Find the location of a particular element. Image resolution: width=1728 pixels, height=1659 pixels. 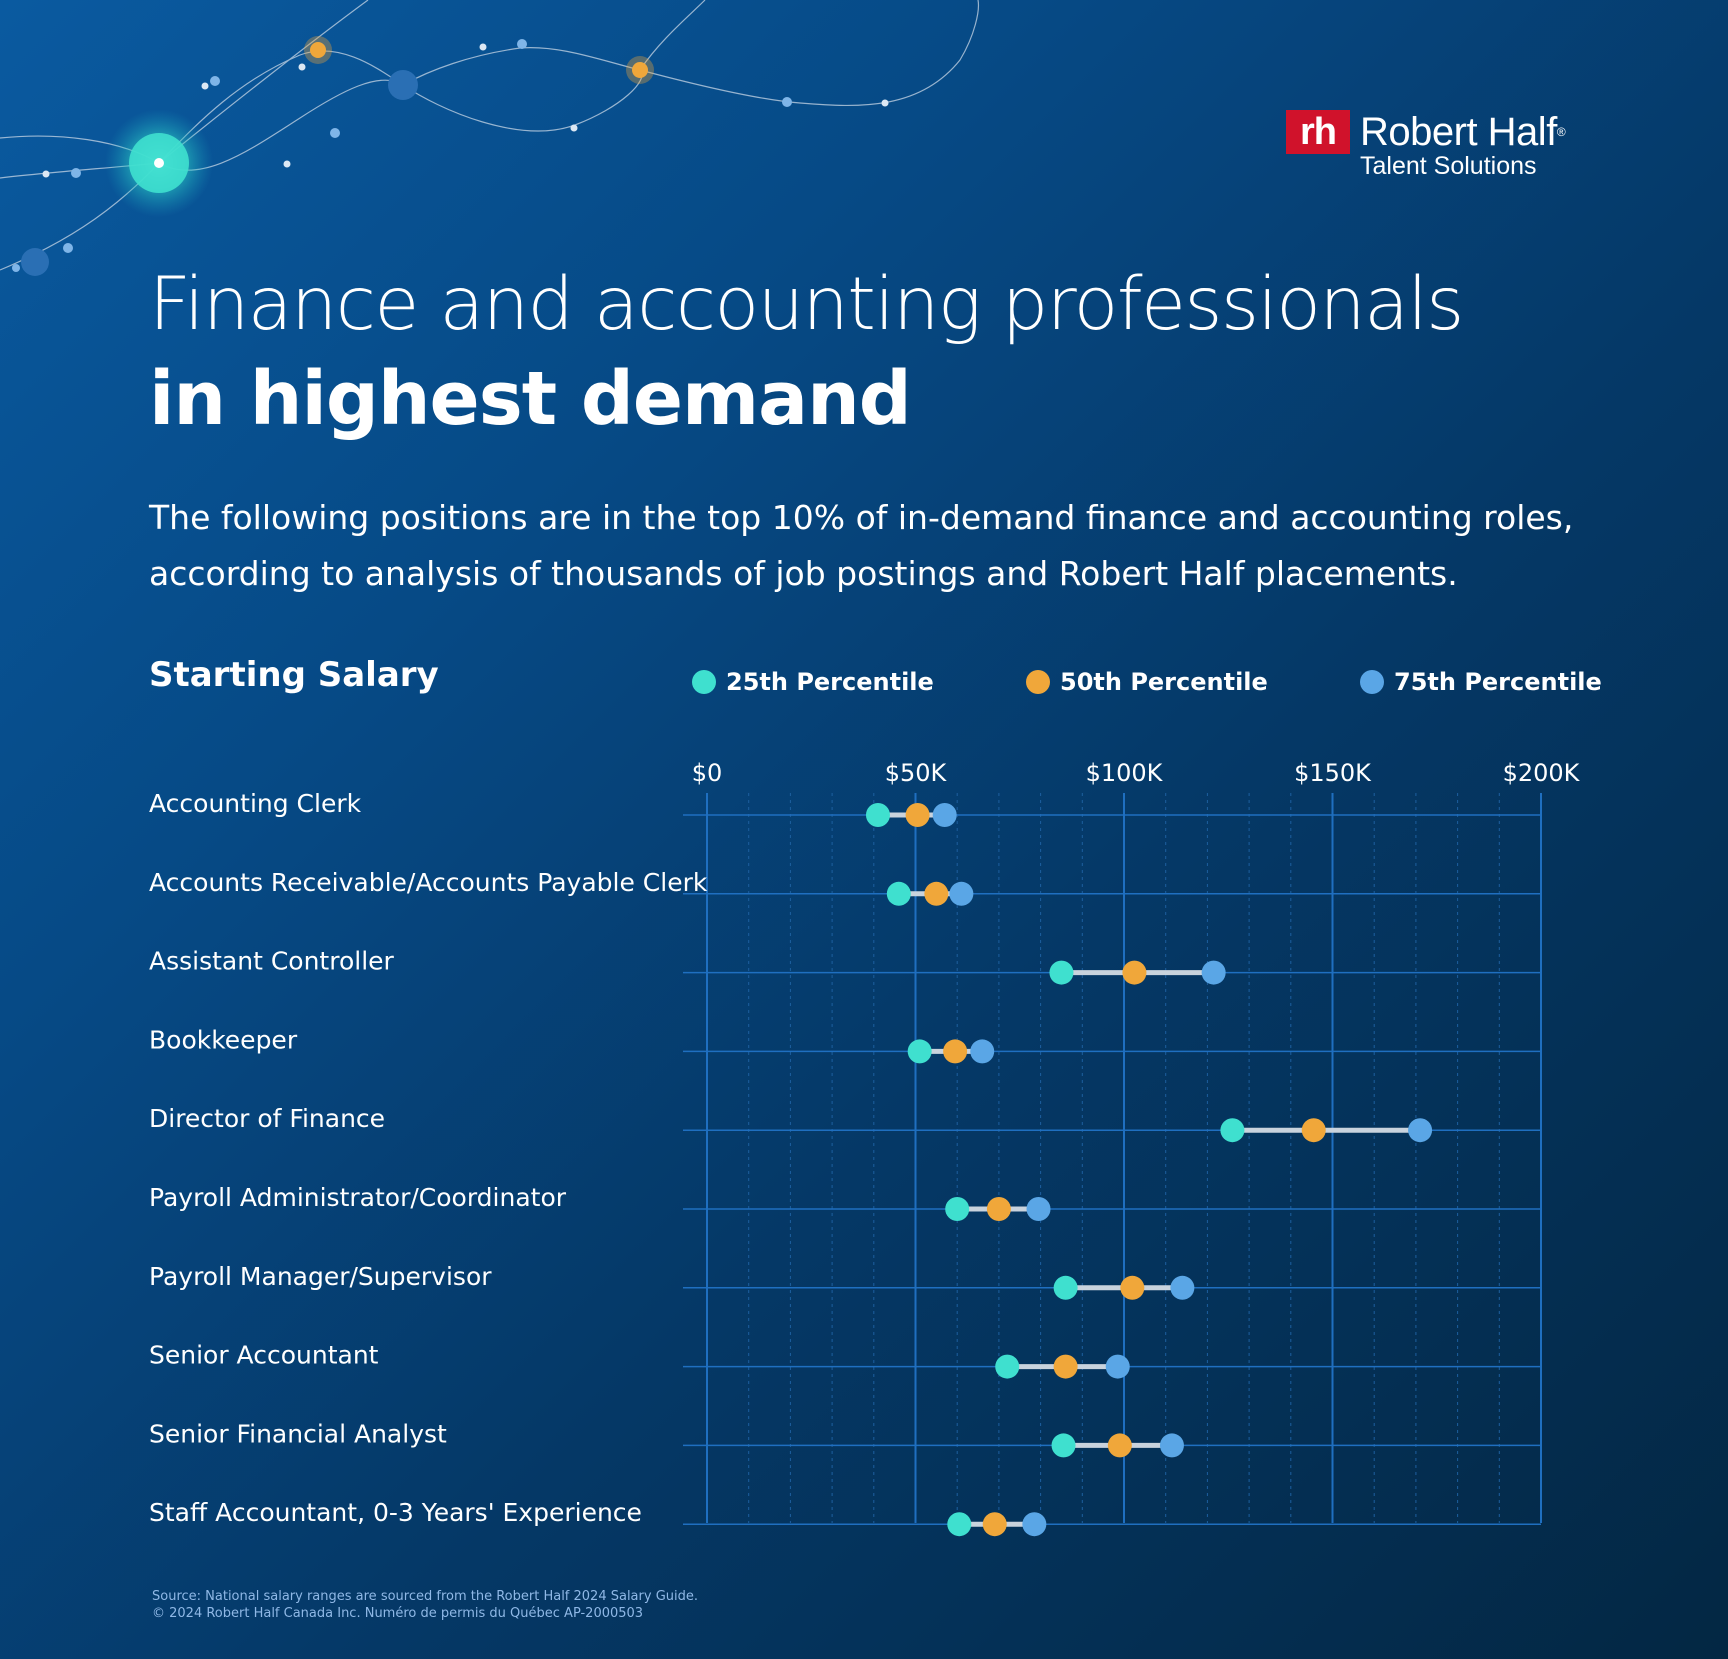

logo-subtitle: Talent Solutions is located at coordinates (1448, 166).